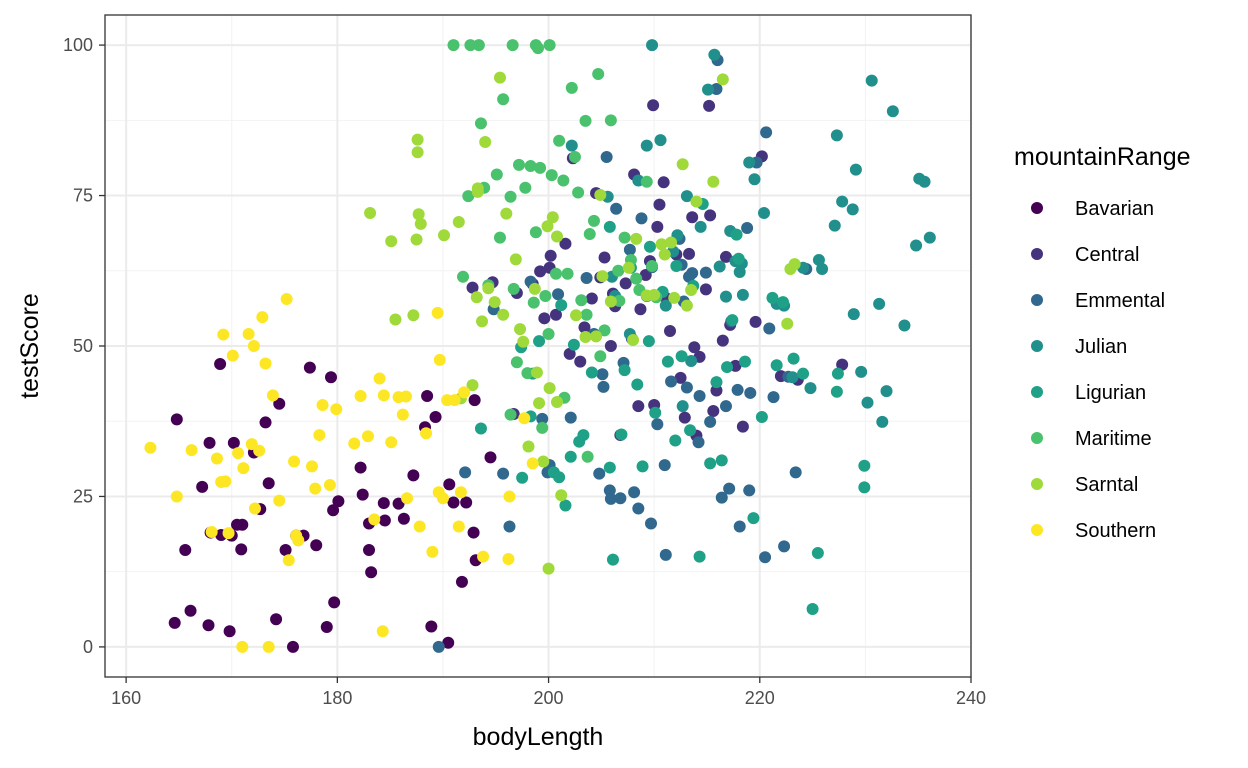 Image resolution: width=1248 pixels, height=768 pixels. I want to click on legend-key-bavarian, so click(1037, 208).